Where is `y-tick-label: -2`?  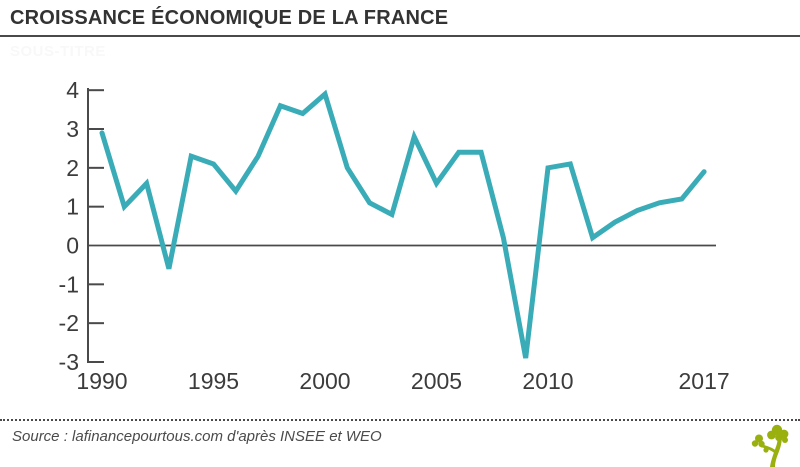
y-tick-label: -2 is located at coordinates (69, 323).